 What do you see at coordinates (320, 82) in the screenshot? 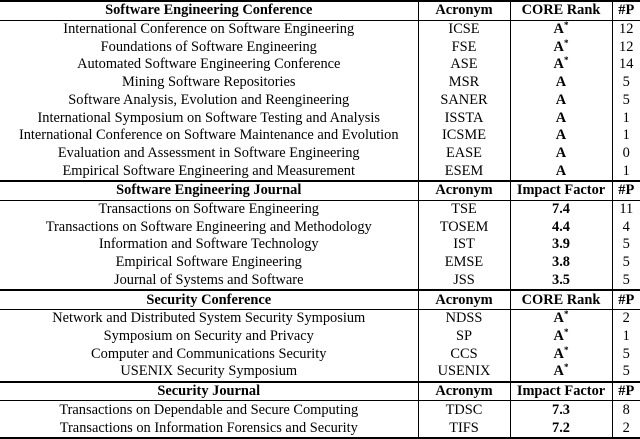
I see `table-row: Mining Software Repositories MSR A 5` at bounding box center [320, 82].